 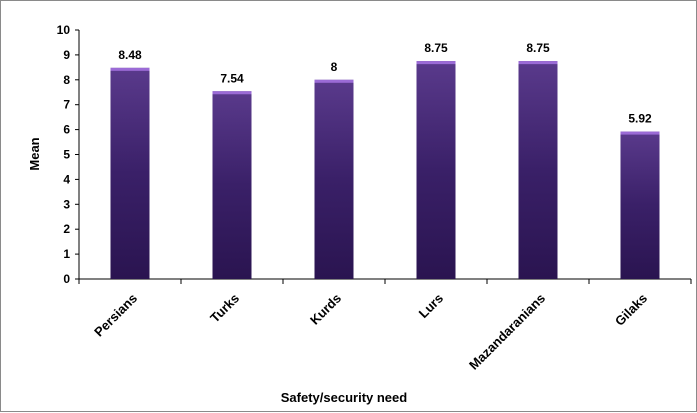 I want to click on x-axis-label: Safety/security need, so click(x=344, y=397).